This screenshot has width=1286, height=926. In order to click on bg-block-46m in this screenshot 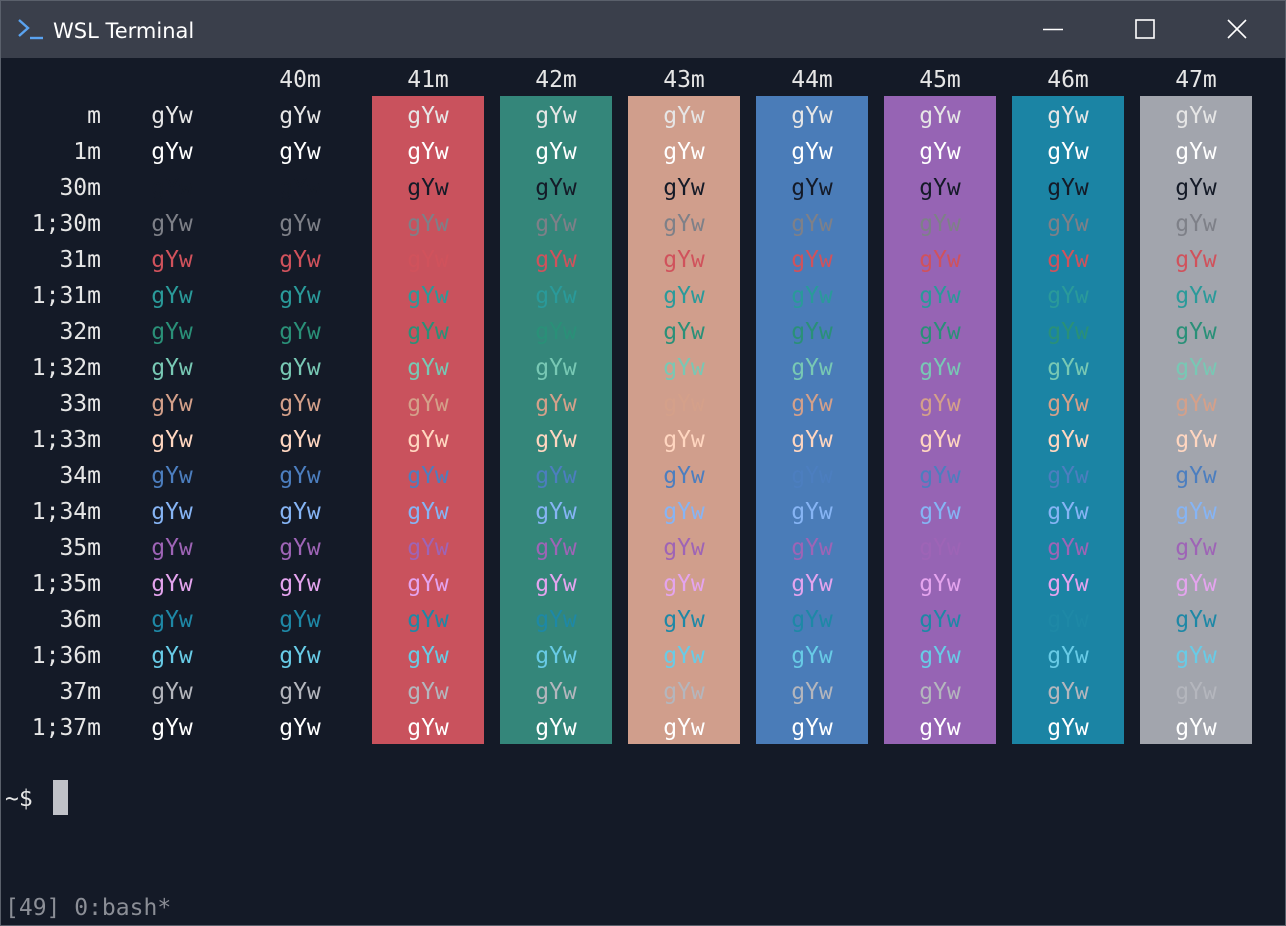, I will do `click(1068, 420)`.